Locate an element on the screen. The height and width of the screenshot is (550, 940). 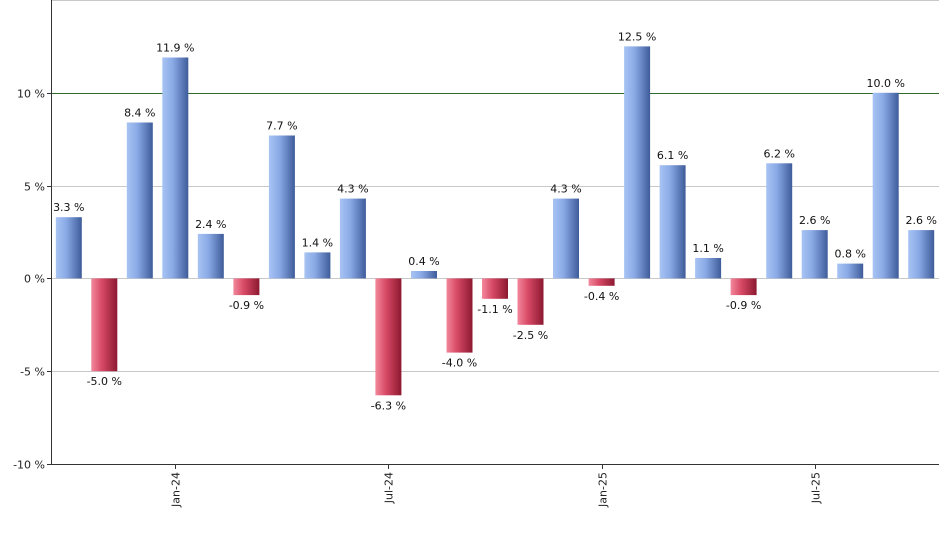
data-label: -1.1 % is located at coordinates (494, 309).